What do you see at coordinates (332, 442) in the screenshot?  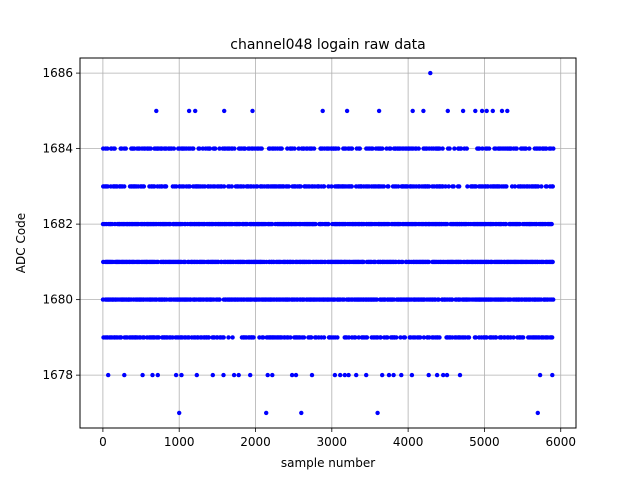 I see `x-tick-label: 3000` at bounding box center [332, 442].